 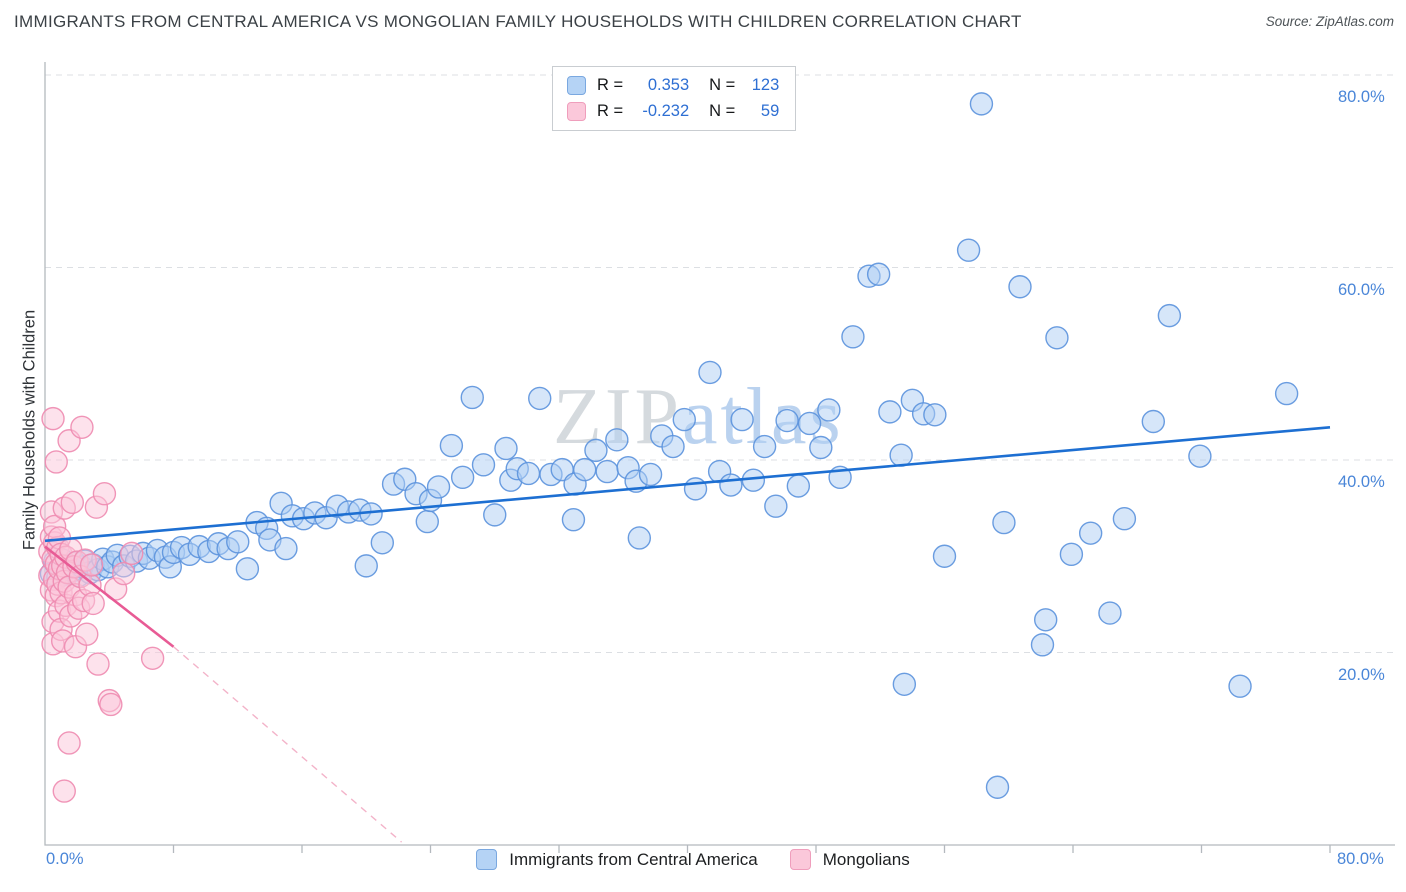 I want to click on mongolians-trend-extrapolated, so click(x=288, y=744).